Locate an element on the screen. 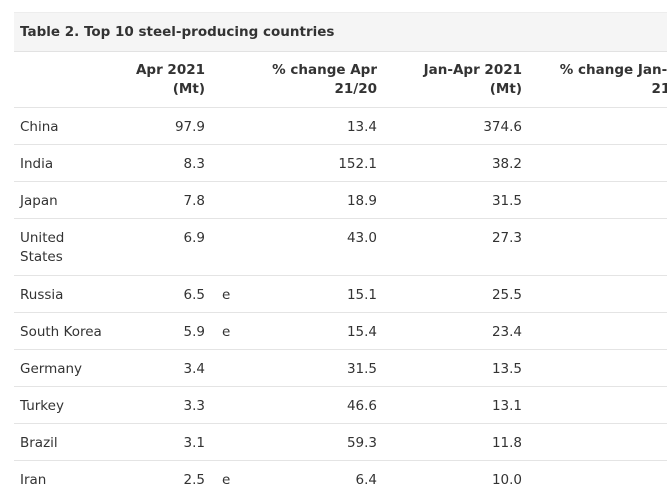  header-jan-apr-line2: (Mt) is located at coordinates (505, 89).